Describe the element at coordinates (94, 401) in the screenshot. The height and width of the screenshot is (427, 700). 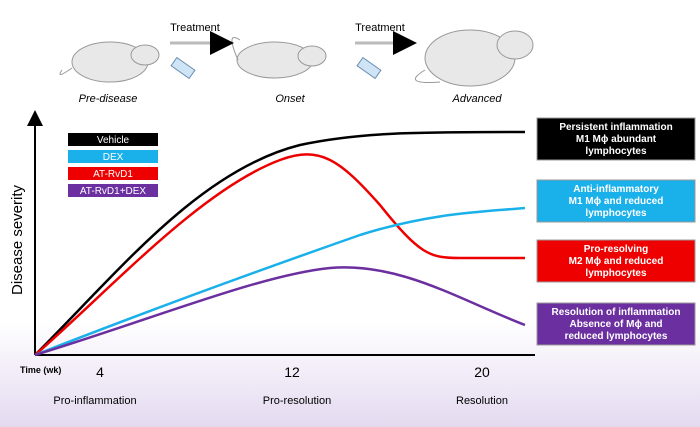
I see `phase-label: Pro-inflammation` at that location.